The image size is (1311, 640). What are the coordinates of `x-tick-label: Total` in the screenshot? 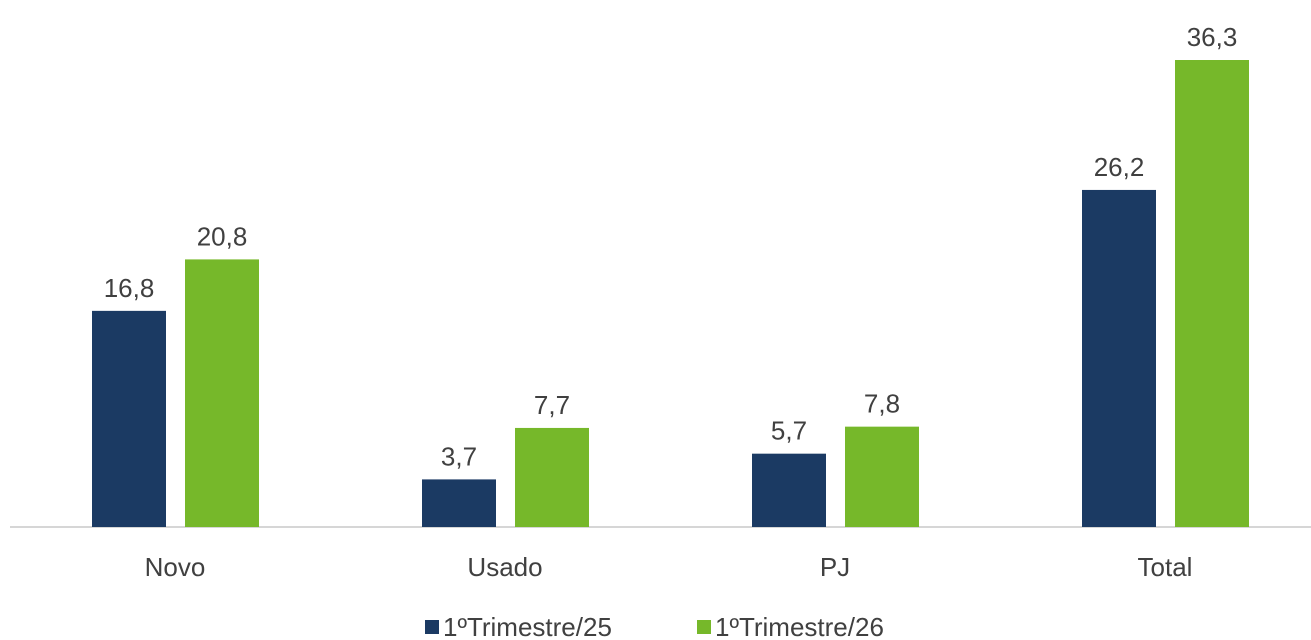 It's located at (1165, 567).